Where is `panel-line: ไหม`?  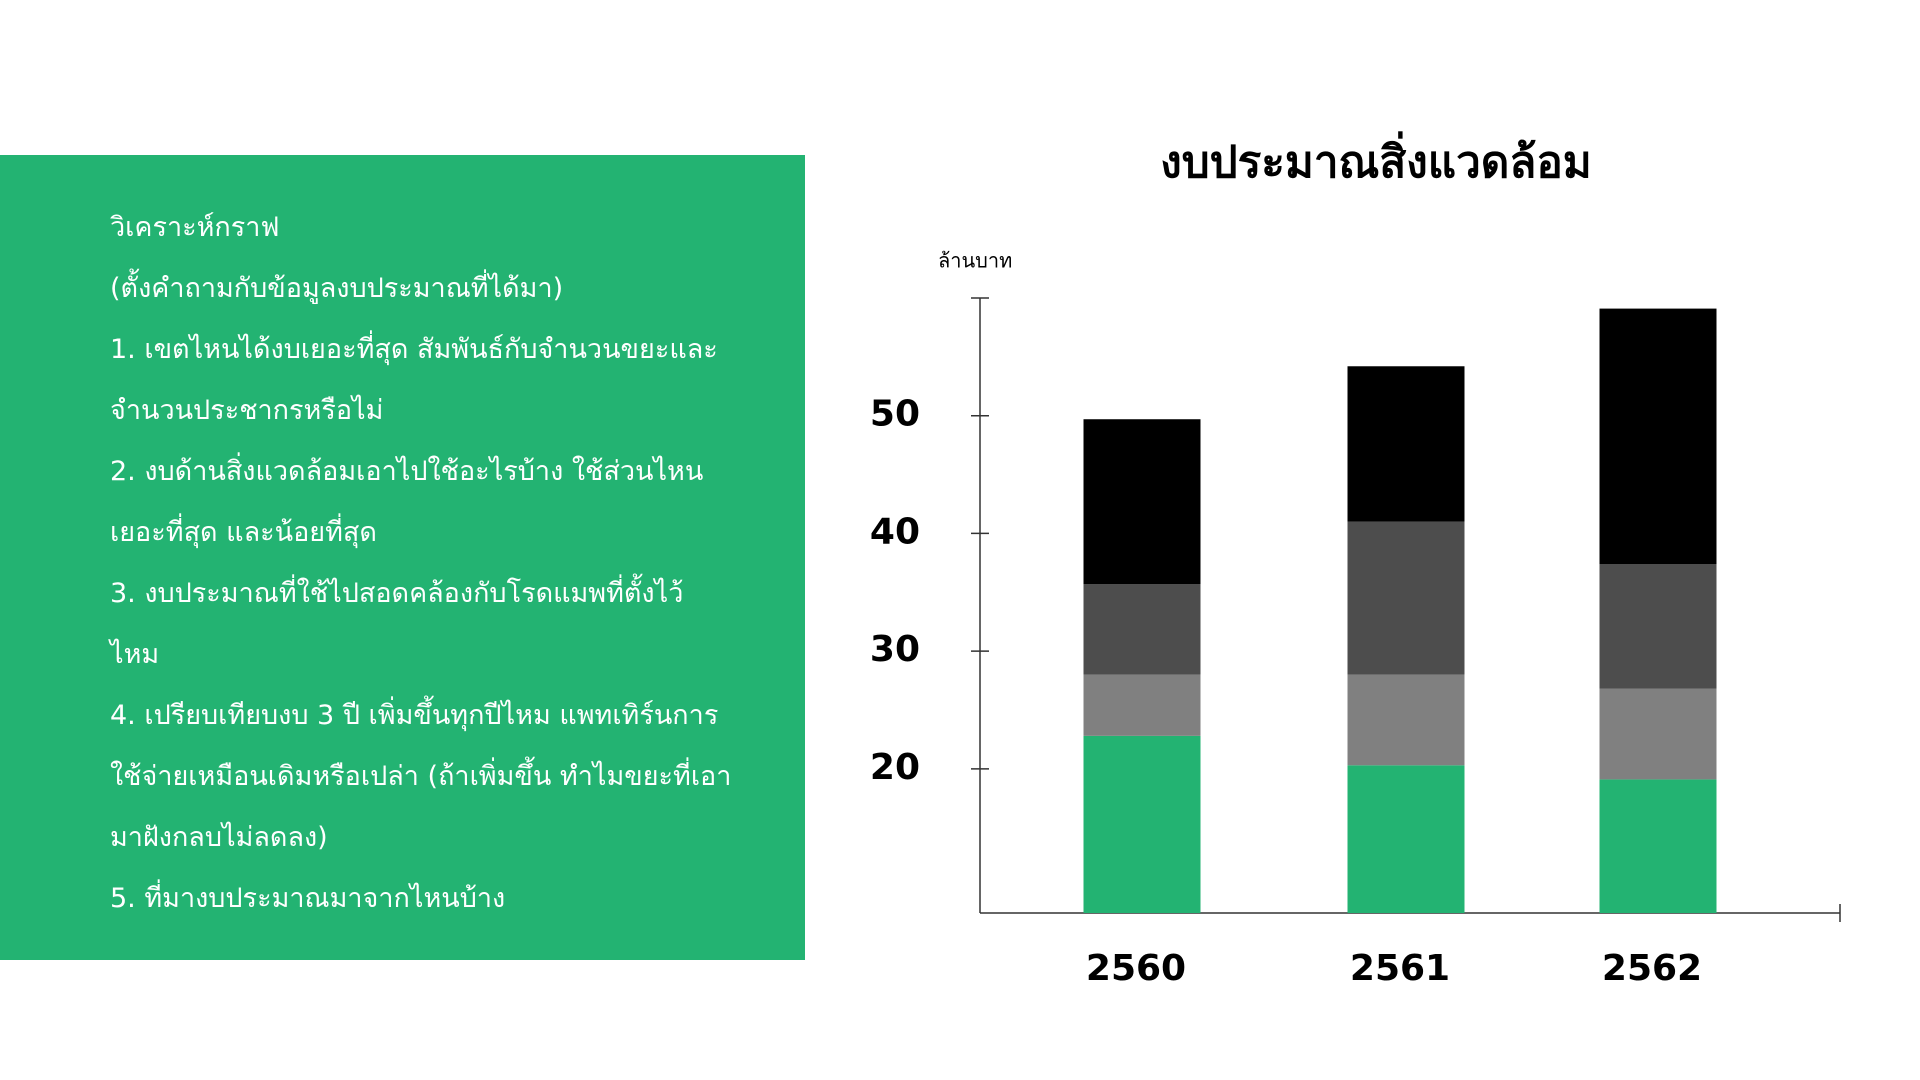
panel-line: ไหม is located at coordinates (135, 654).